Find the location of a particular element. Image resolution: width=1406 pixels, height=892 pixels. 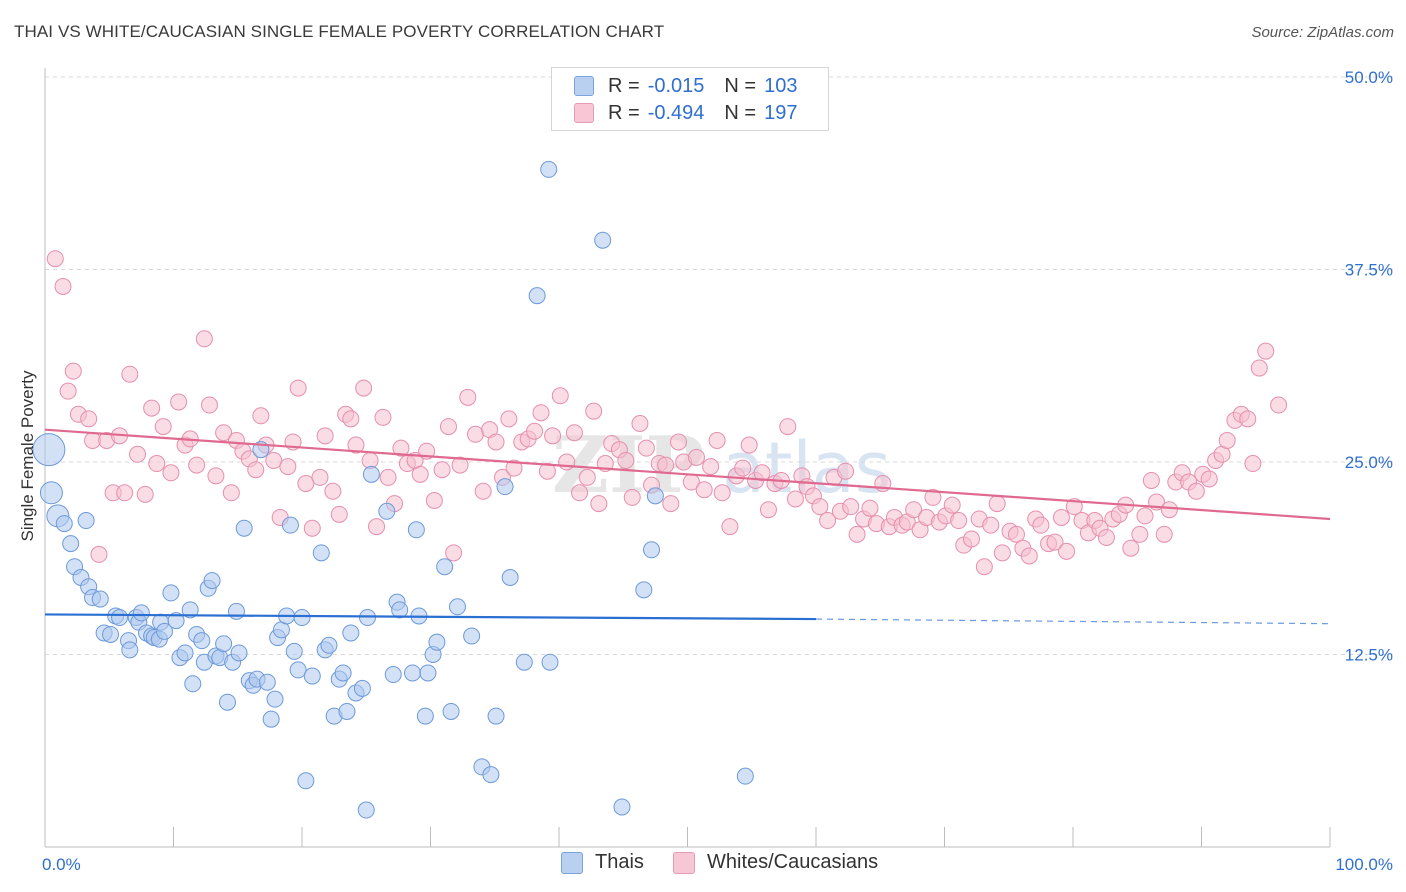

legend-item-whites: Whites/Caucasians is located at coordinates (775, 862).